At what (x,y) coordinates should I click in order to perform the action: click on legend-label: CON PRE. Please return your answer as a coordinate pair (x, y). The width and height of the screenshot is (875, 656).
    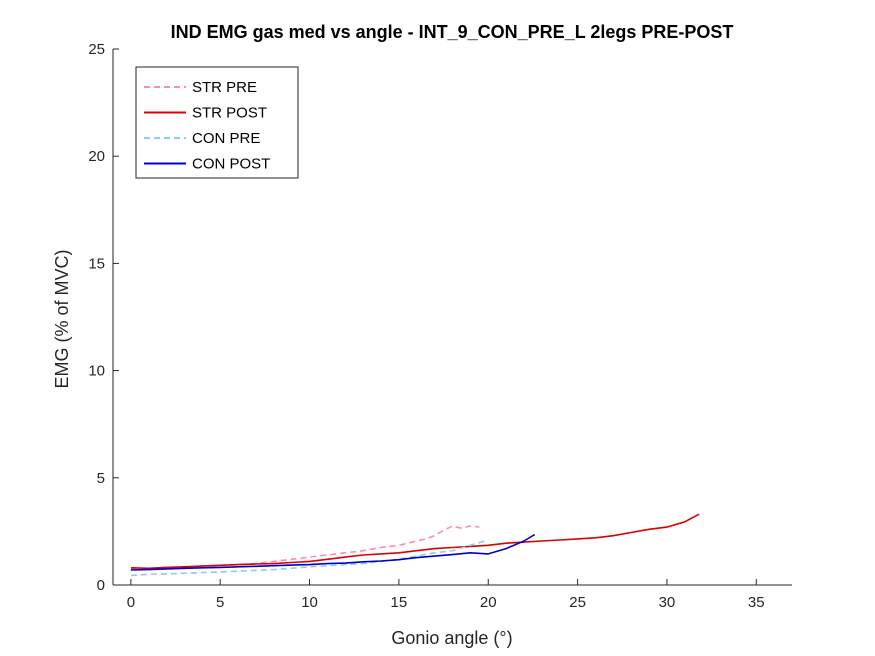
    Looking at the image, I should click on (226, 138).